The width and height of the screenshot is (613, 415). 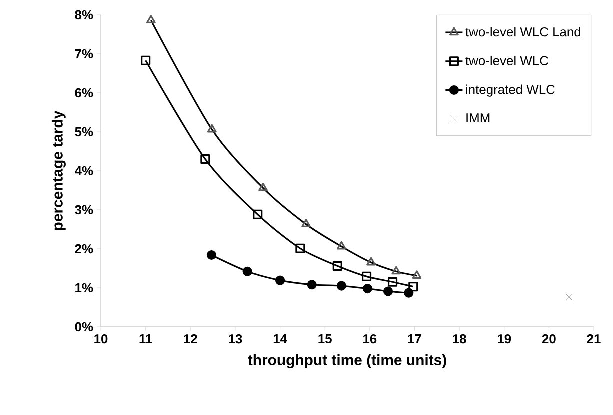 I want to click on legend-label: integrated WLC, so click(x=510, y=90).